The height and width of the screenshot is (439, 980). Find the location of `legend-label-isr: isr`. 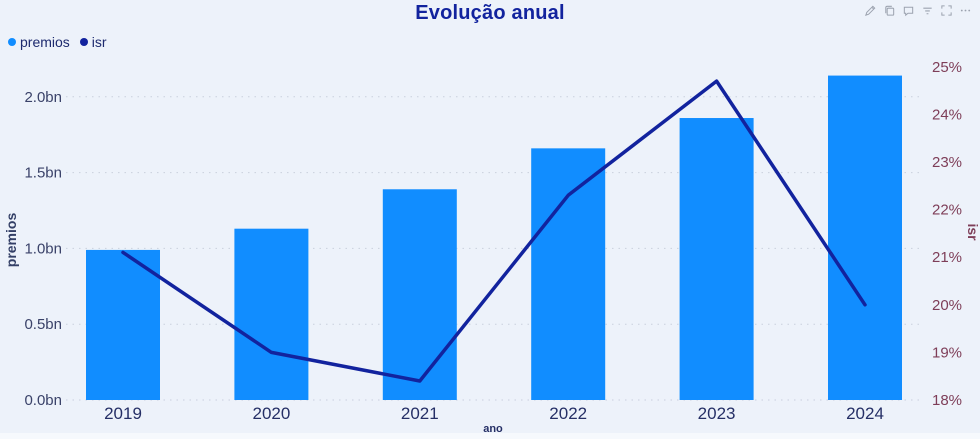

legend-label-isr: isr is located at coordinates (99, 42).